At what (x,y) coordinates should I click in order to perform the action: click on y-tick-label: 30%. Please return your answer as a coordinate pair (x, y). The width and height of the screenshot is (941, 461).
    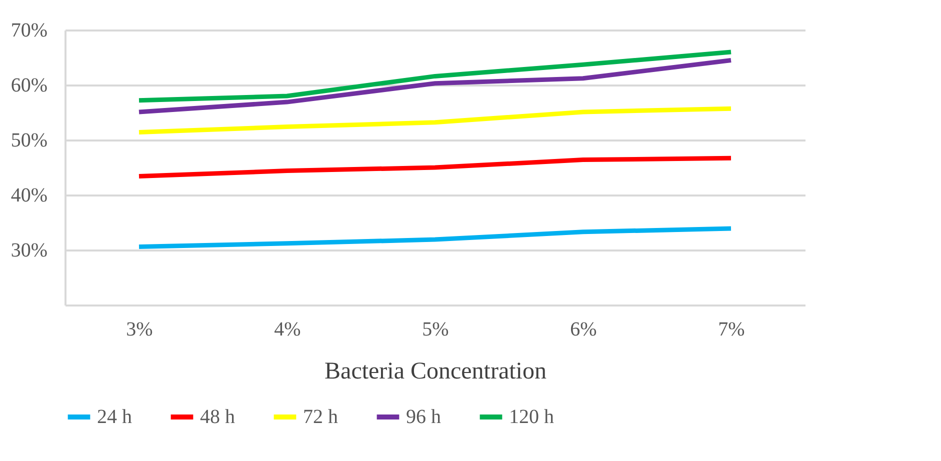
    Looking at the image, I should click on (29, 251).